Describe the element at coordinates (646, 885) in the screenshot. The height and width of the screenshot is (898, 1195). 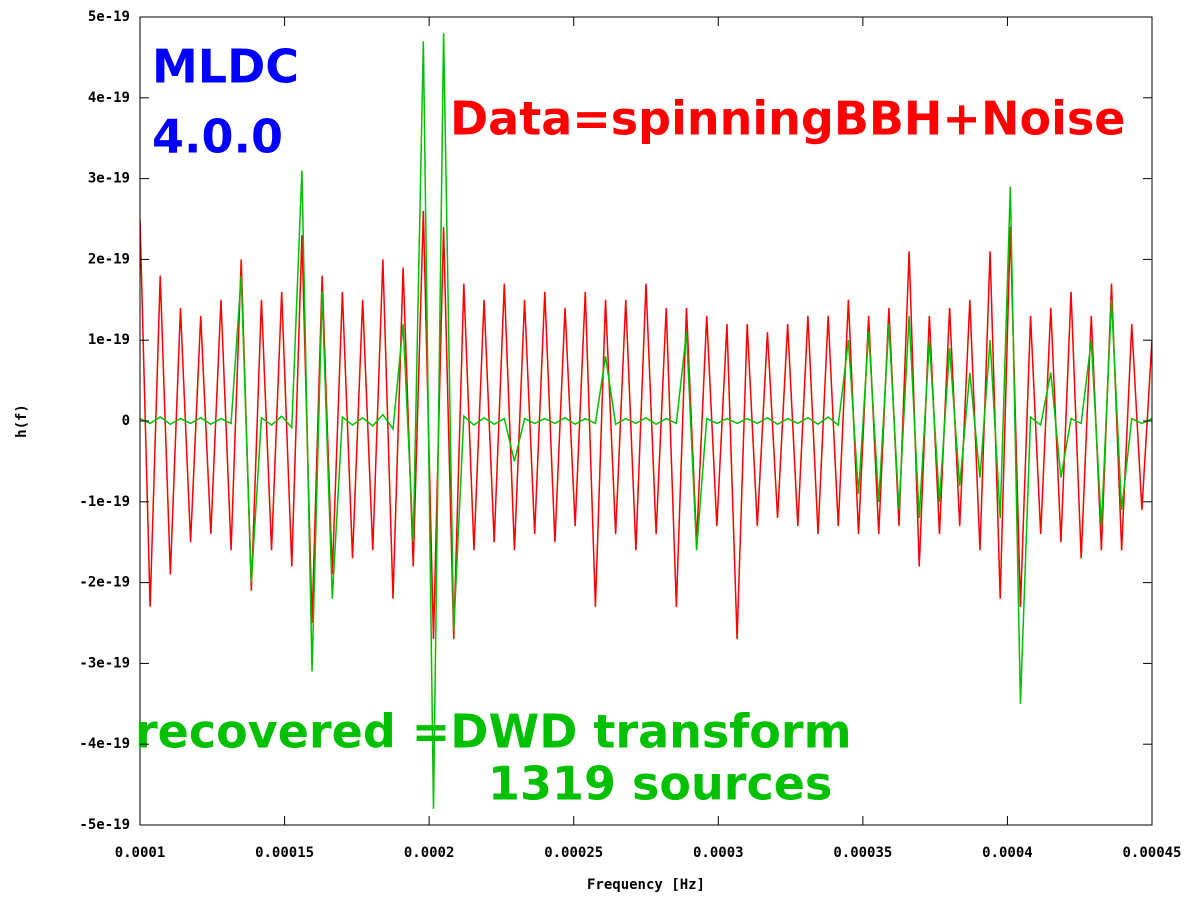
I see `x-axis-label: Frequency [Hz]` at that location.